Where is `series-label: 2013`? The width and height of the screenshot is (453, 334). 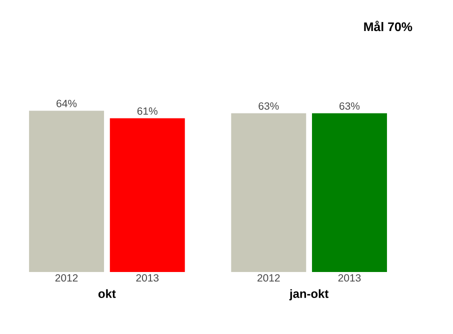 series-label: 2013 is located at coordinates (147, 278).